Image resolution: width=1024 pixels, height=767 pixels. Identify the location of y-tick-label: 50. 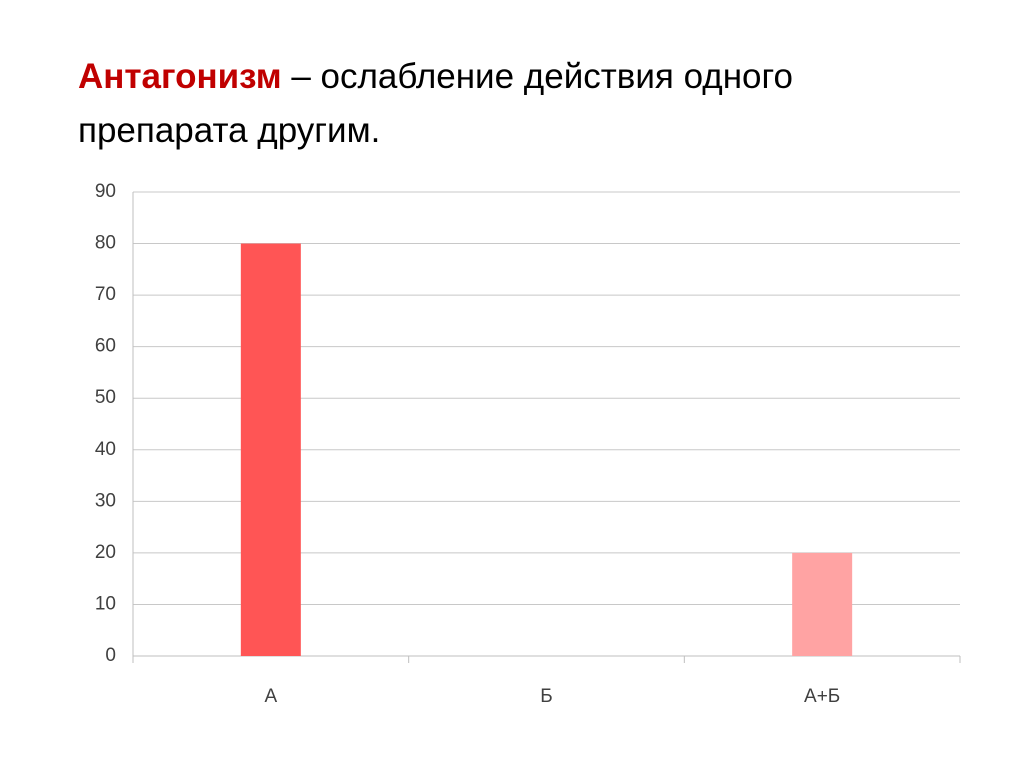
(105, 397).